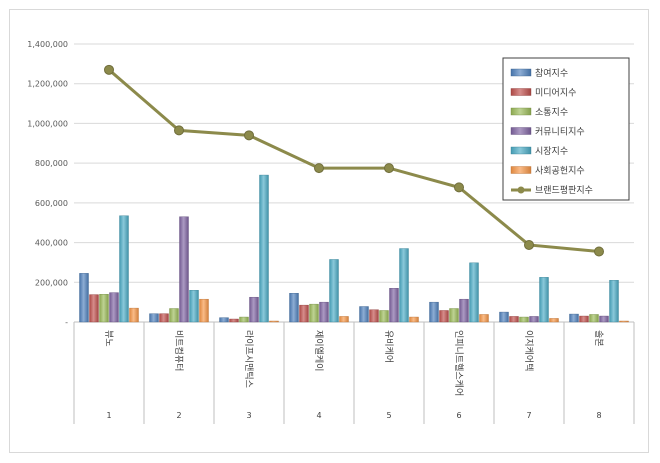 The width and height of the screenshot is (660, 463). Describe the element at coordinates (47, 44) in the screenshot. I see `y-tick-label: 1,400,000` at that location.